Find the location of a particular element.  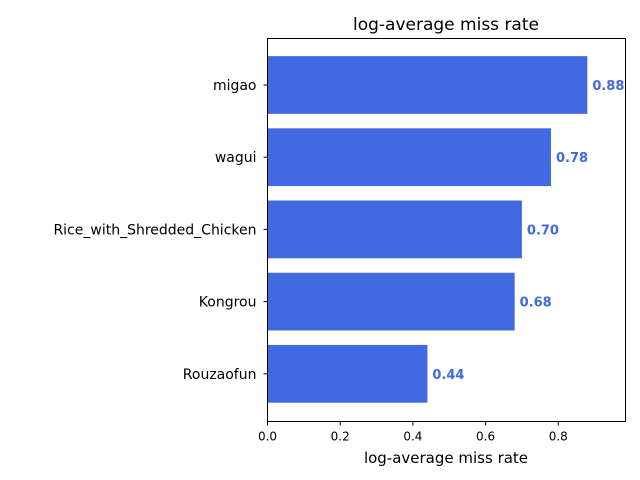

bar-rouzaofun is located at coordinates (347, 373).